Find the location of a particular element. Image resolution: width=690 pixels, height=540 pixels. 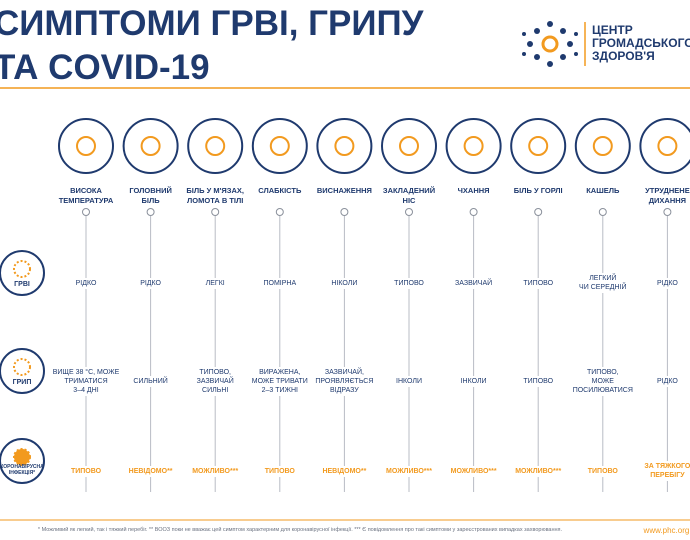

cell-value: СИЛЬНИЙ is located at coordinates (150, 381).